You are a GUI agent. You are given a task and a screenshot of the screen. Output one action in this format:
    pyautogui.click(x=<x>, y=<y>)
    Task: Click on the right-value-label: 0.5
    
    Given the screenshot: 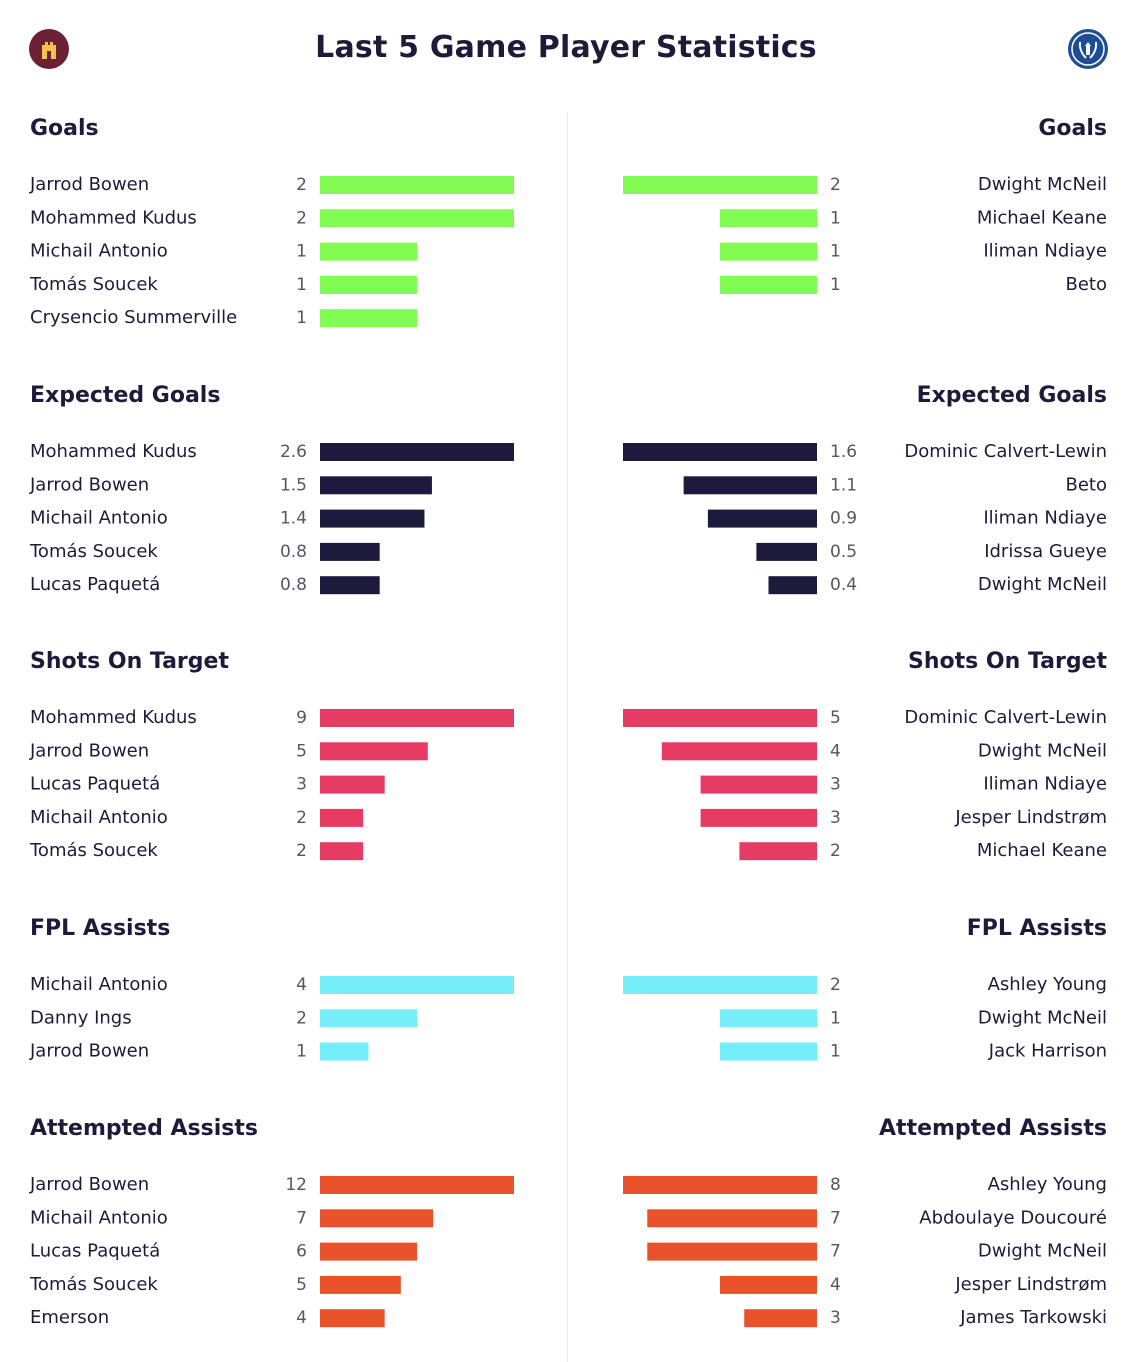 What is the action you would take?
    pyautogui.click(x=843, y=552)
    